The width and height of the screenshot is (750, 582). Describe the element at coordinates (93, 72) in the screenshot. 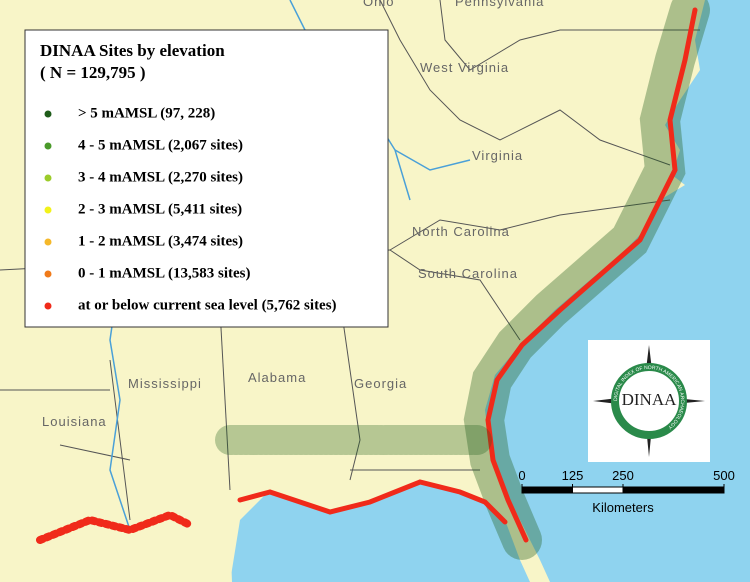

I see `legend-subtitle: ( N = 129,795 )` at that location.